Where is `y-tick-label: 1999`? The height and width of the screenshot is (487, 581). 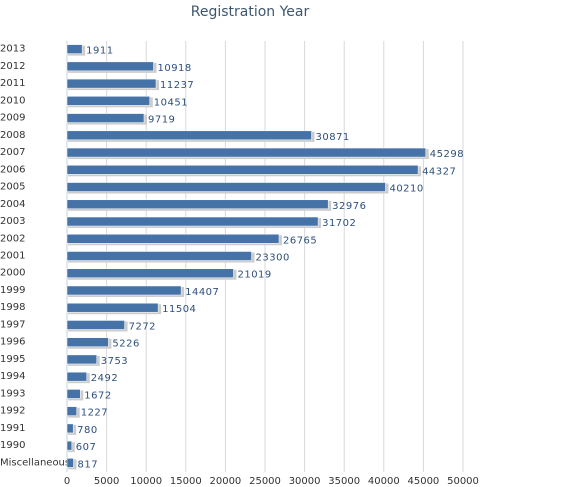 y-tick-label: 1999 is located at coordinates (12, 290).